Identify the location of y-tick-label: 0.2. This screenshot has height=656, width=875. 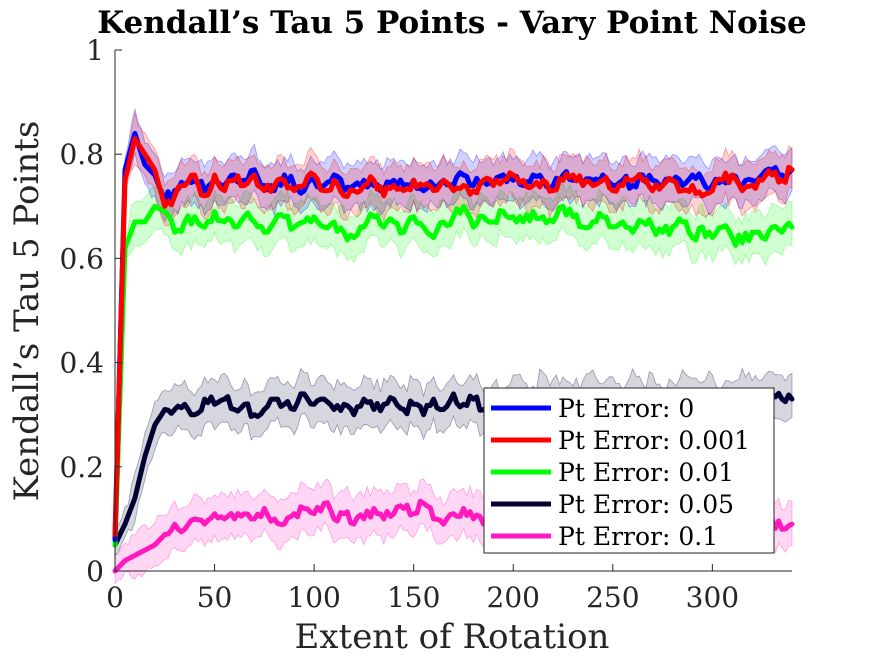
(81, 467).